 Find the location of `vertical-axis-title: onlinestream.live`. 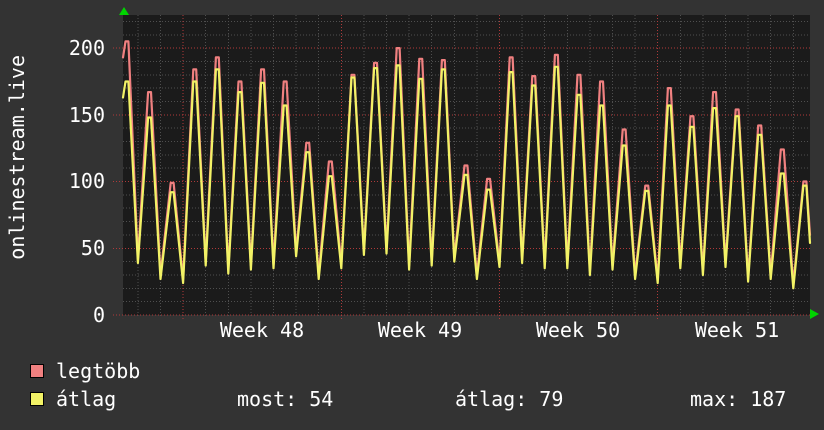

vertical-axis-title: onlinestream.live is located at coordinates (17, 160).